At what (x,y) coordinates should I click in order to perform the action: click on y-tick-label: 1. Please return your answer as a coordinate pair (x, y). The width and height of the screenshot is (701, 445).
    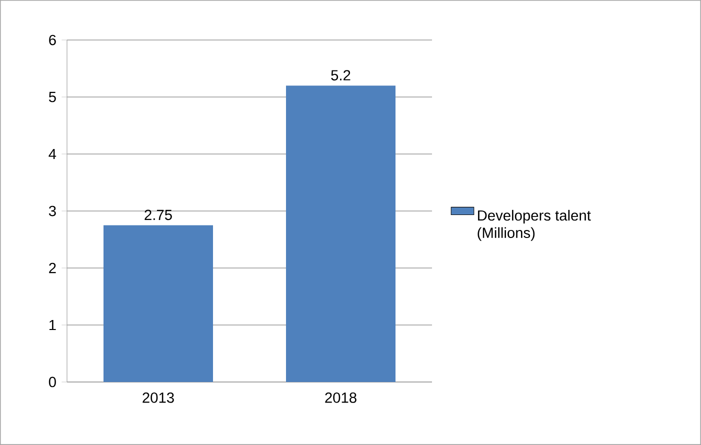
    Looking at the image, I should click on (52, 325).